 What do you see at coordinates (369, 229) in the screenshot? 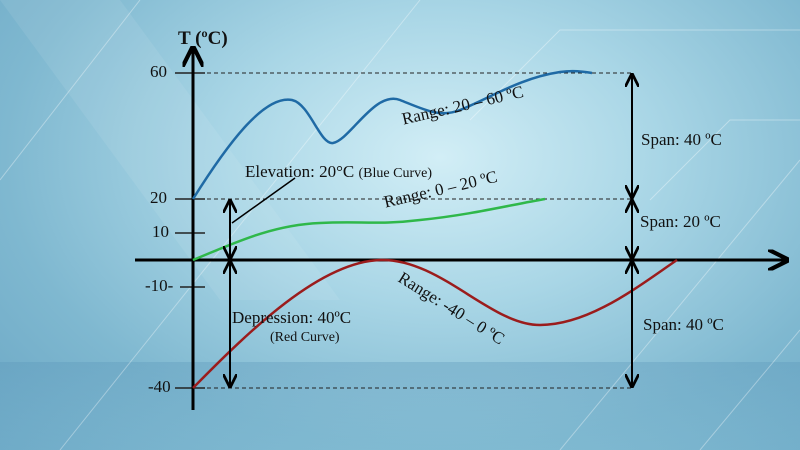
I see `green-curve` at bounding box center [369, 229].